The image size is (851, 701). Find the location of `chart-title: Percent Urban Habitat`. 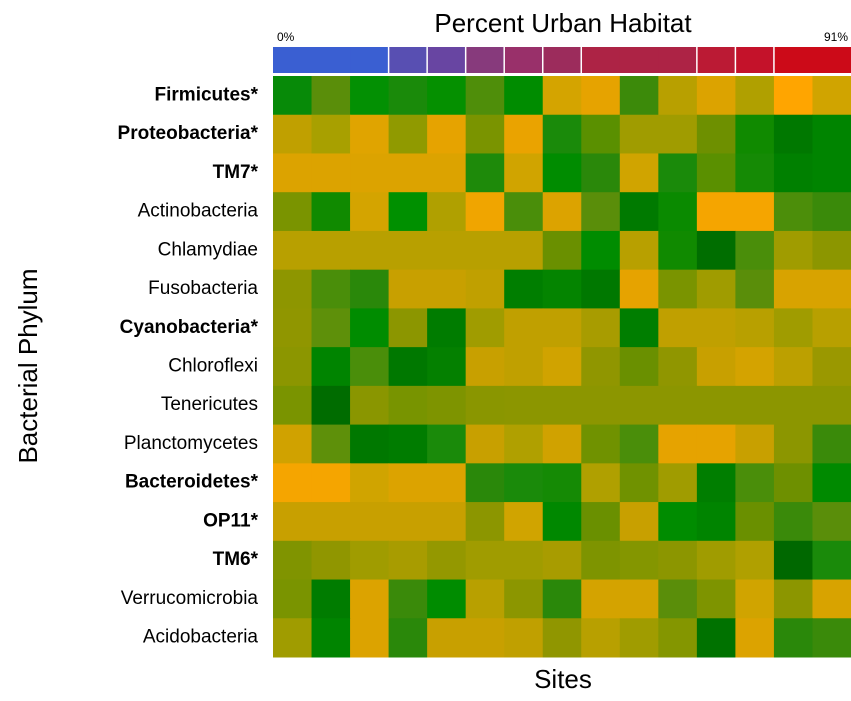

chart-title: Percent Urban Habitat is located at coordinates (563, 23).